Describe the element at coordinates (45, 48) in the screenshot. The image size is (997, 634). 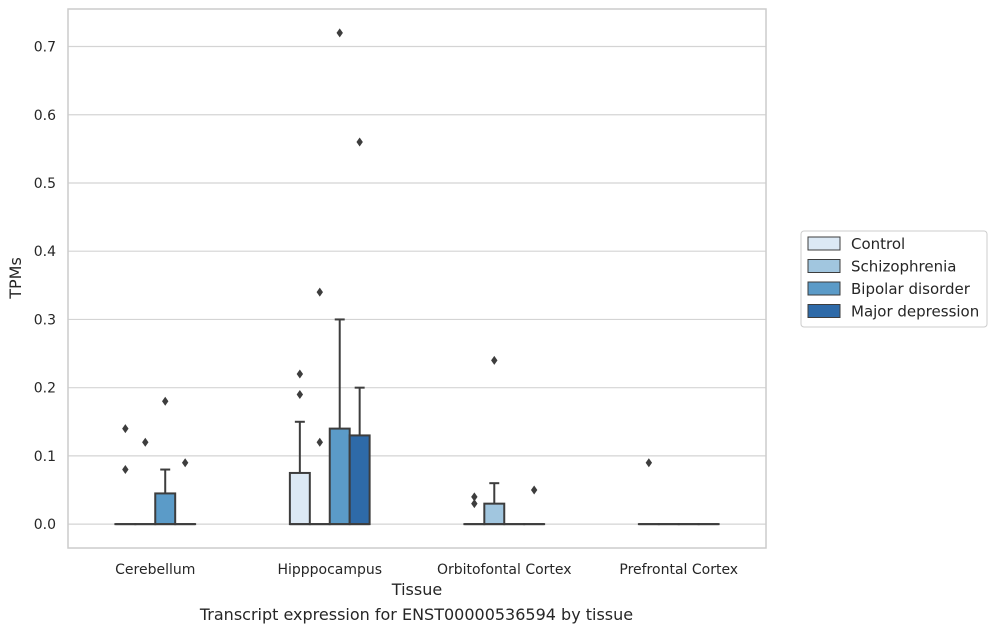
I see `y-tick-label: 0.7` at that location.